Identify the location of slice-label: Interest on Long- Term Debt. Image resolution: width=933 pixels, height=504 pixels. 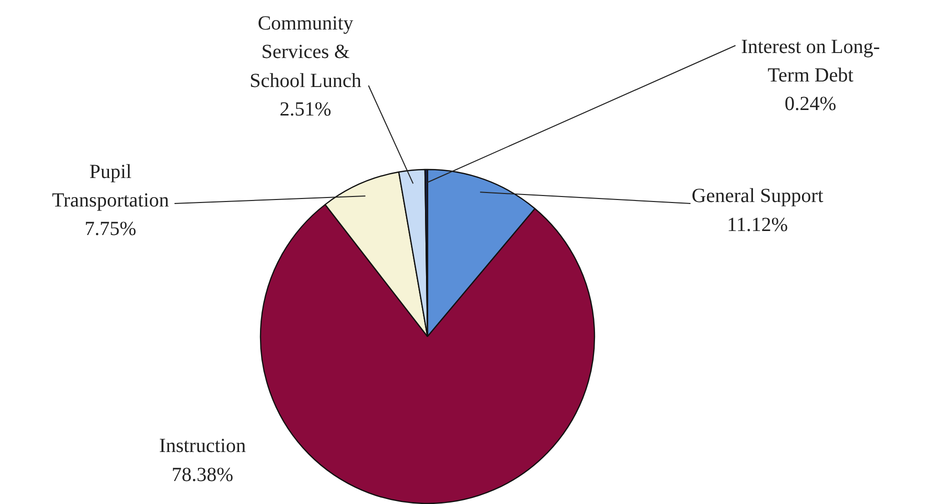
(810, 61).